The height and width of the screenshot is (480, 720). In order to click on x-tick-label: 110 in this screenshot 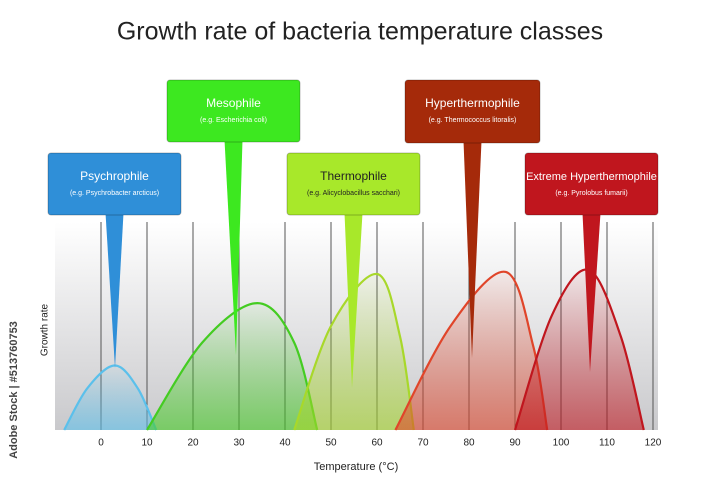, I will do `click(607, 443)`.